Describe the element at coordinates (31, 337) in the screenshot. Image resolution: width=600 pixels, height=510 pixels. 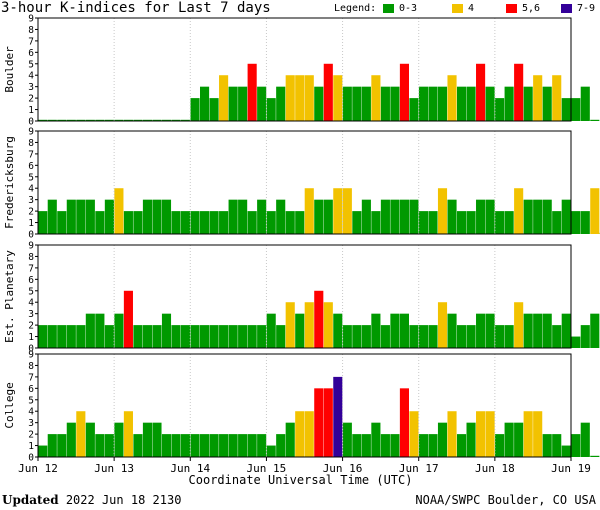
I see `y-tick-label: 1` at that location.